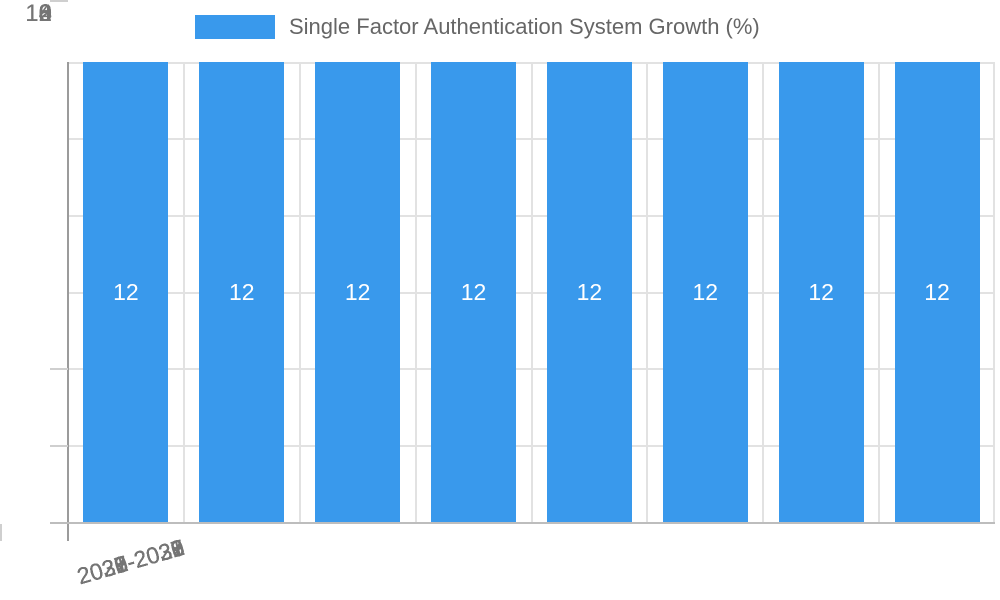 This screenshot has height=600, width=1000. I want to click on legend-swatch, so click(235, 27).